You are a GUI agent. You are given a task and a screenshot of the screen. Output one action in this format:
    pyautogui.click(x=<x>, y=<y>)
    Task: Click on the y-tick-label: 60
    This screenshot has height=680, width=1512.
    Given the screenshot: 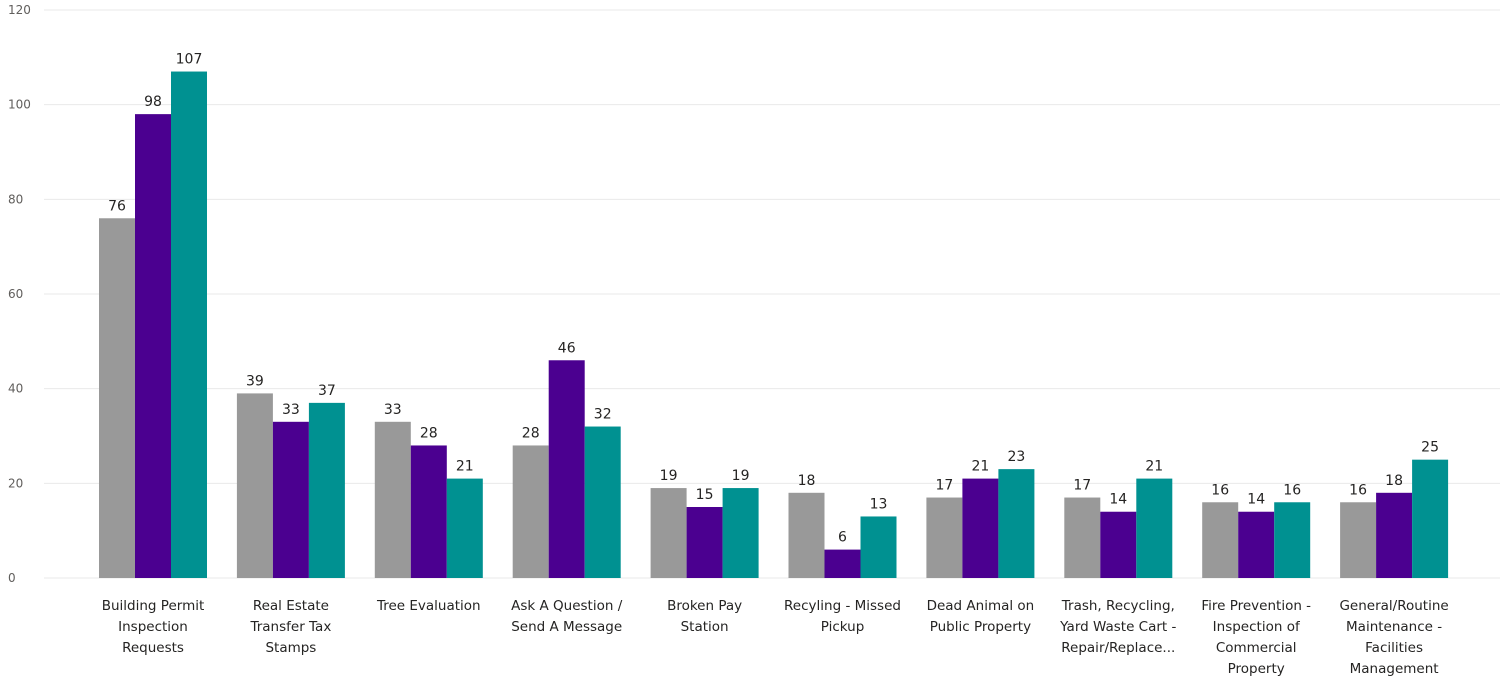 What is the action you would take?
    pyautogui.click(x=15, y=294)
    